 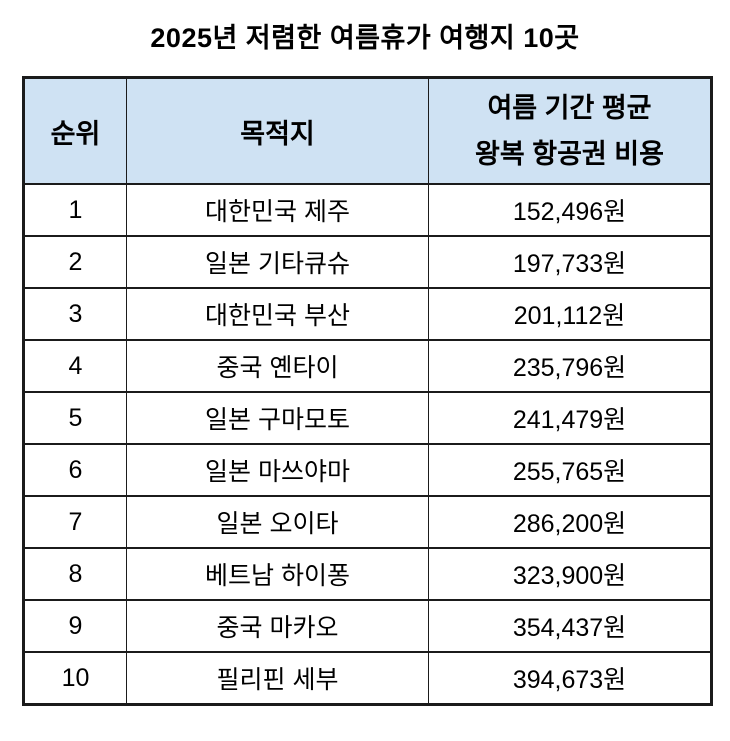 I want to click on cost-cell: 152,496원, so click(x=570, y=210).